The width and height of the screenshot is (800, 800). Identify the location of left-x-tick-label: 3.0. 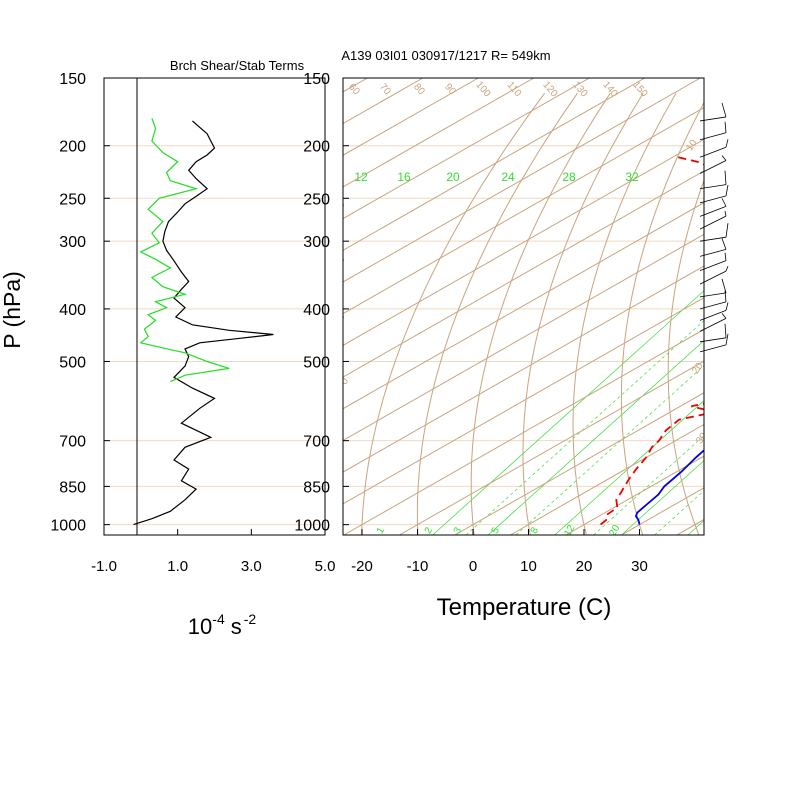
(251, 566).